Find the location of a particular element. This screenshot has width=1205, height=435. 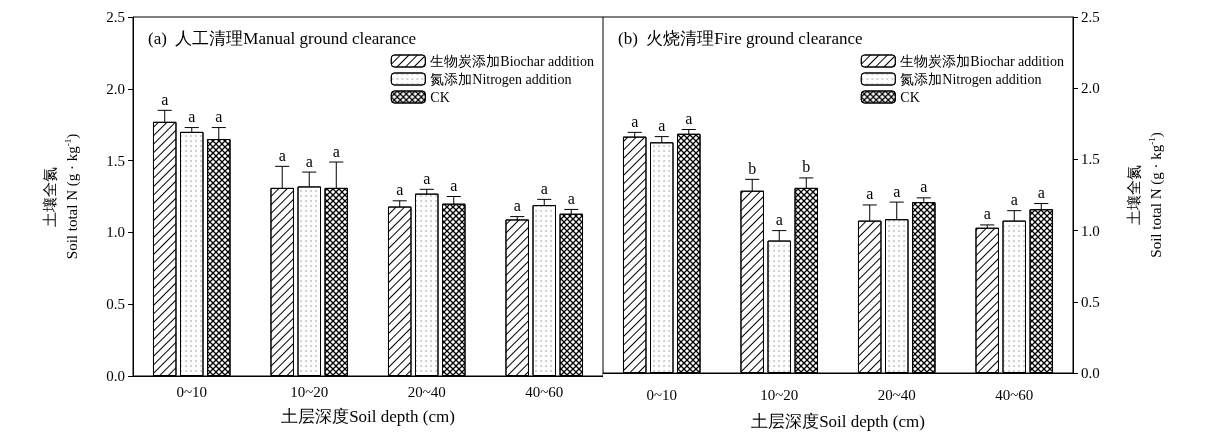

text: (a) 人工清理Manual ground clearance is located at coordinates (282, 38).